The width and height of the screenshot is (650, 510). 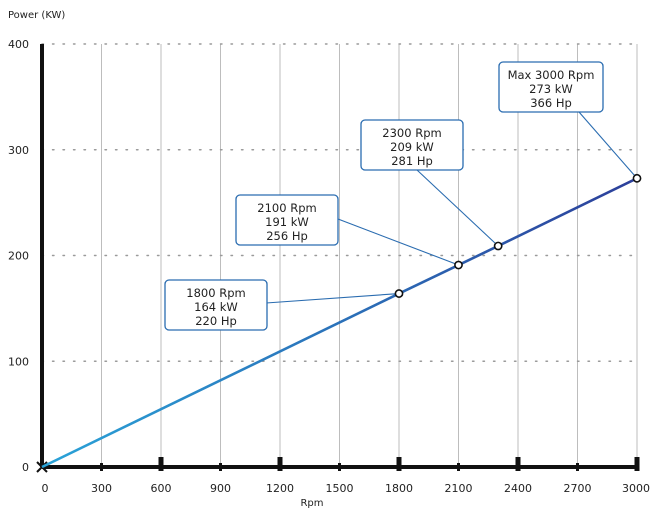 I want to click on x-tick-label: 600, so click(x=161, y=488).